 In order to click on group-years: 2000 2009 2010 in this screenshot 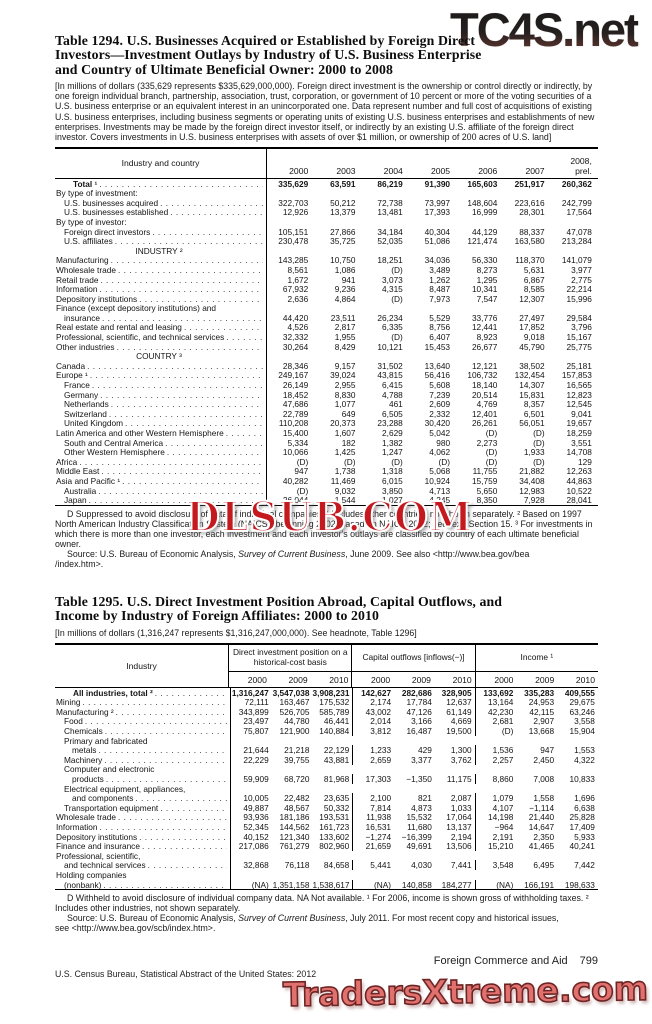, I will do `click(537, 679)`.